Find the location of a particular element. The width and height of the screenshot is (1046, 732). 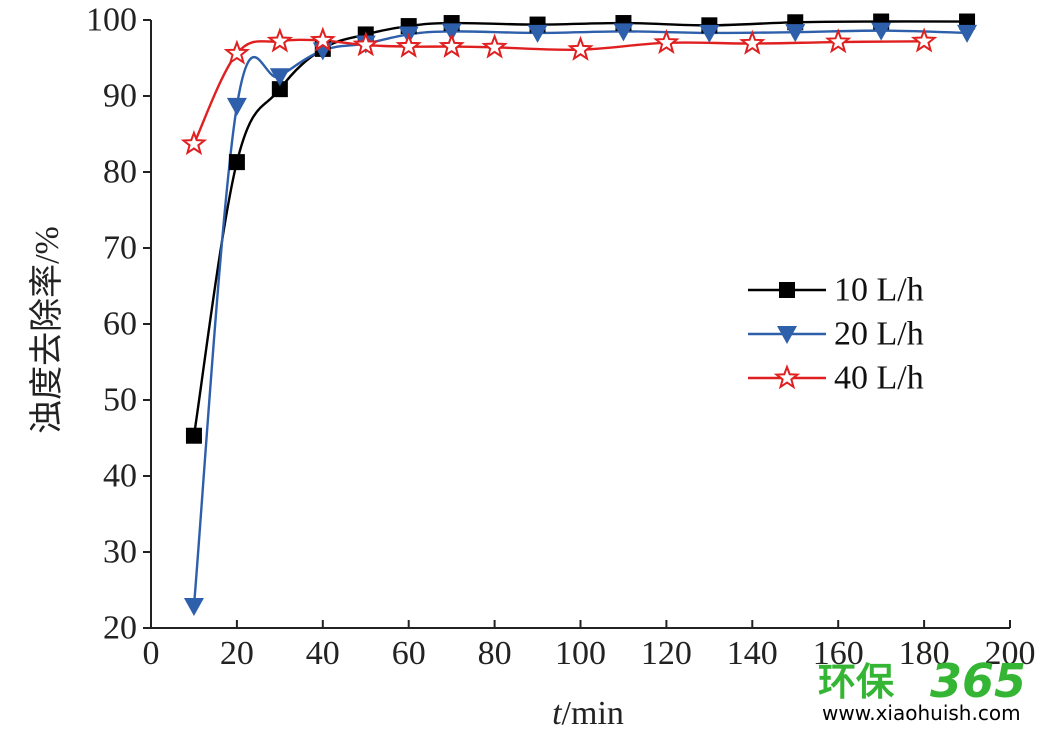

x-tick-label: 20 is located at coordinates (237, 653).